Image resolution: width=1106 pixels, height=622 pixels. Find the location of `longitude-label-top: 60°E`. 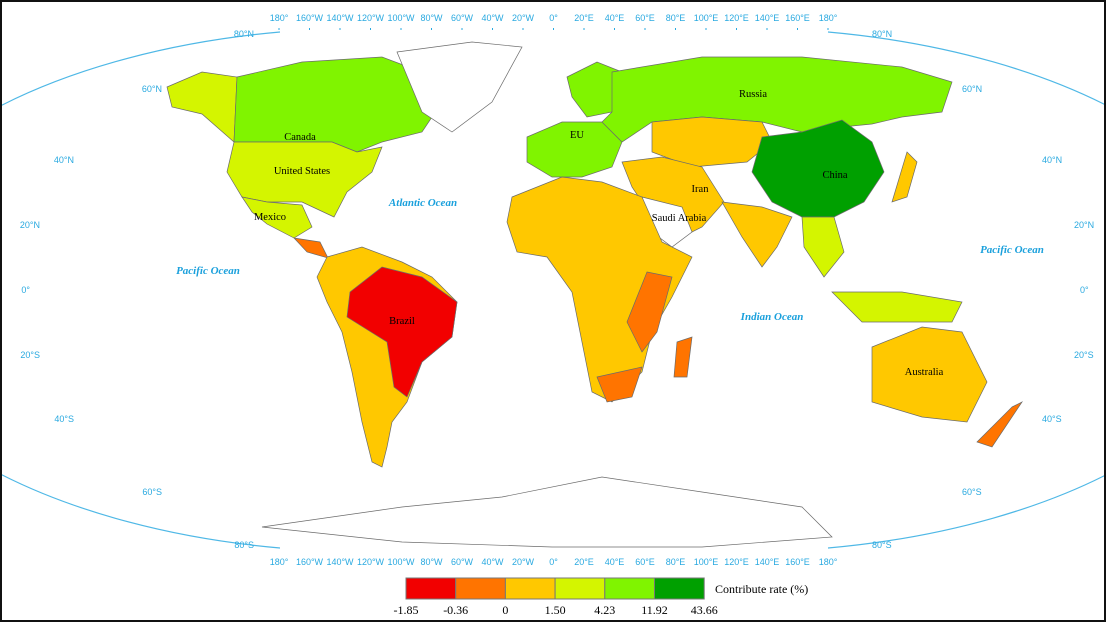

longitude-label-top: 60°E is located at coordinates (645, 18).